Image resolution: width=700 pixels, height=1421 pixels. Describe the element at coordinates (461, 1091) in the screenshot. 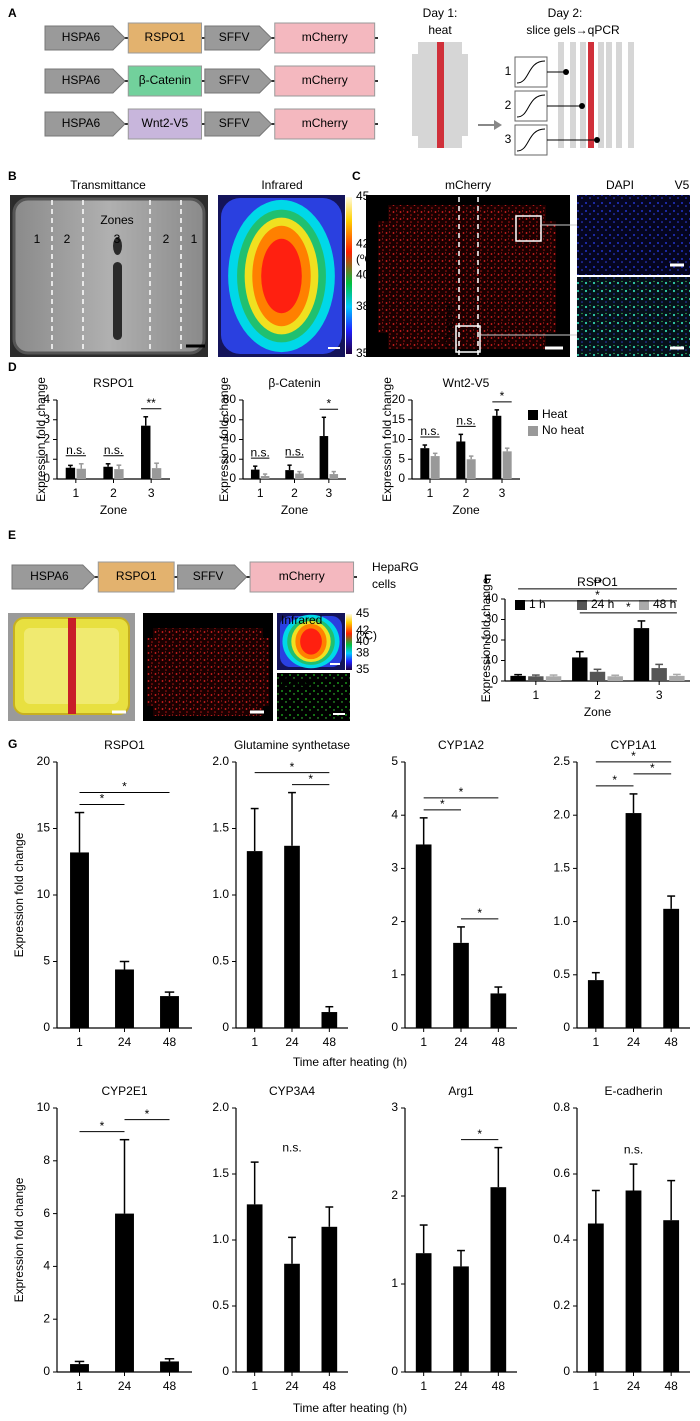

I see `chart-title: Arg1` at that location.